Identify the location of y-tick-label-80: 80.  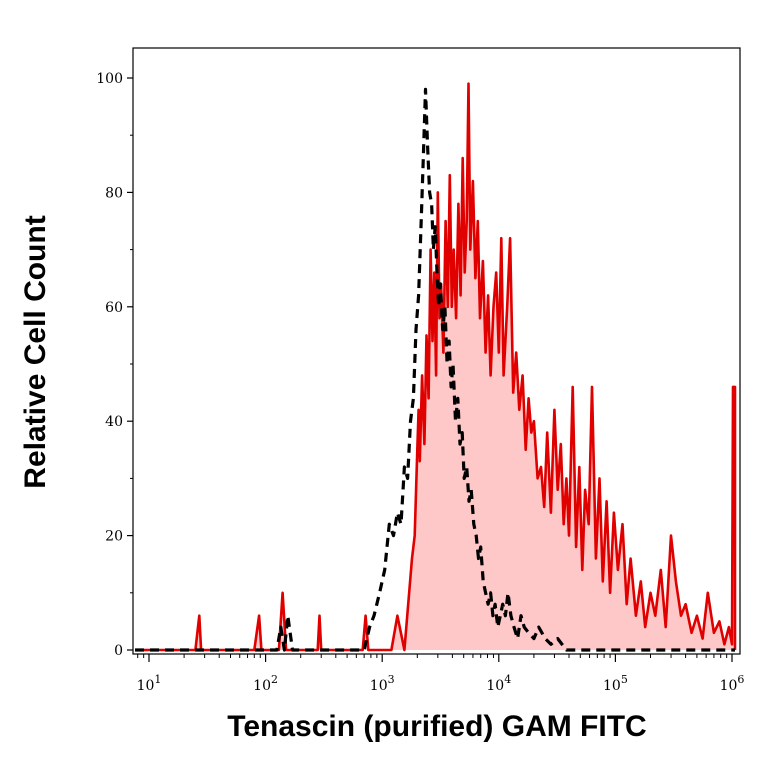
(114, 193).